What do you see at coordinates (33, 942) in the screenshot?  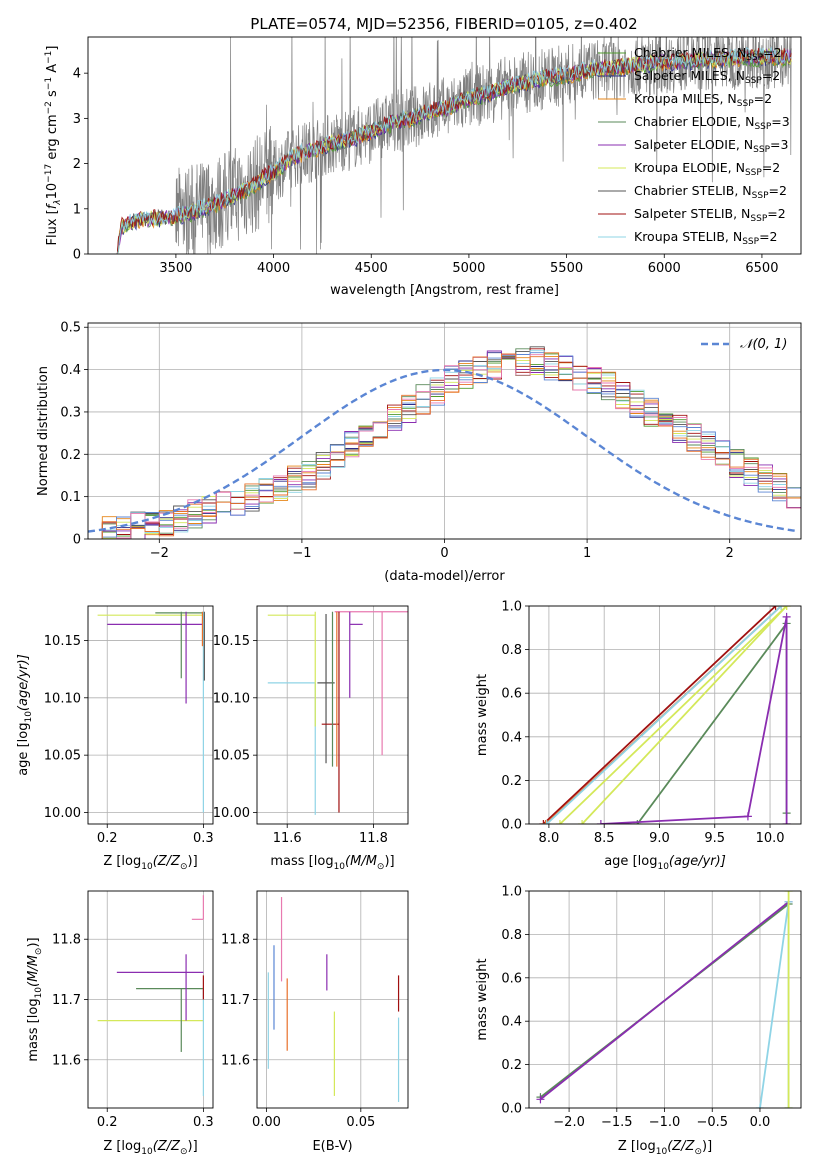 I see `label-part: )]` at bounding box center [33, 942].